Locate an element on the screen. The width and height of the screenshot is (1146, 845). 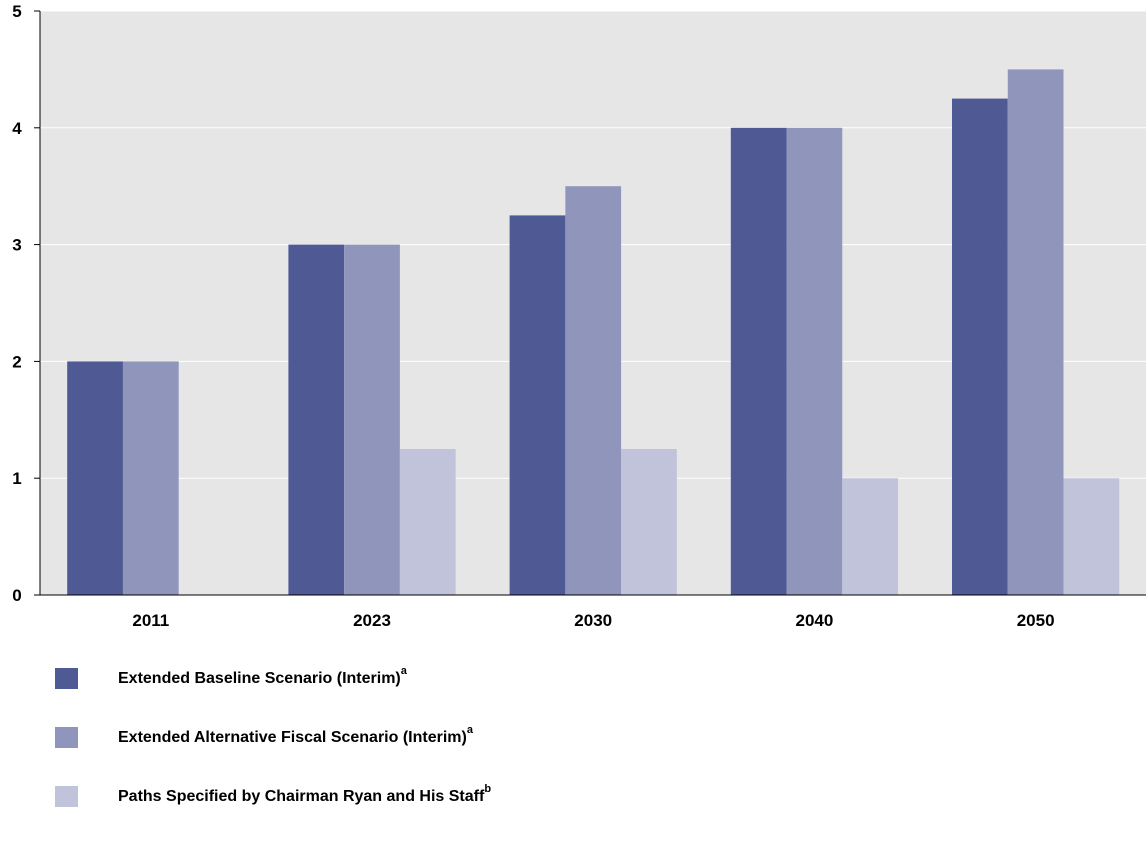
legend-swatch-ryan-paths is located at coordinates (66, 796).